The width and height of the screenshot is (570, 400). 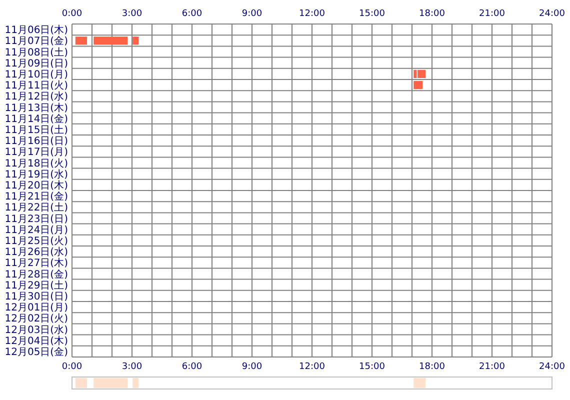 What do you see at coordinates (36, 52) in the screenshot?
I see `y-tick-label: 11月08日(土)` at bounding box center [36, 52].